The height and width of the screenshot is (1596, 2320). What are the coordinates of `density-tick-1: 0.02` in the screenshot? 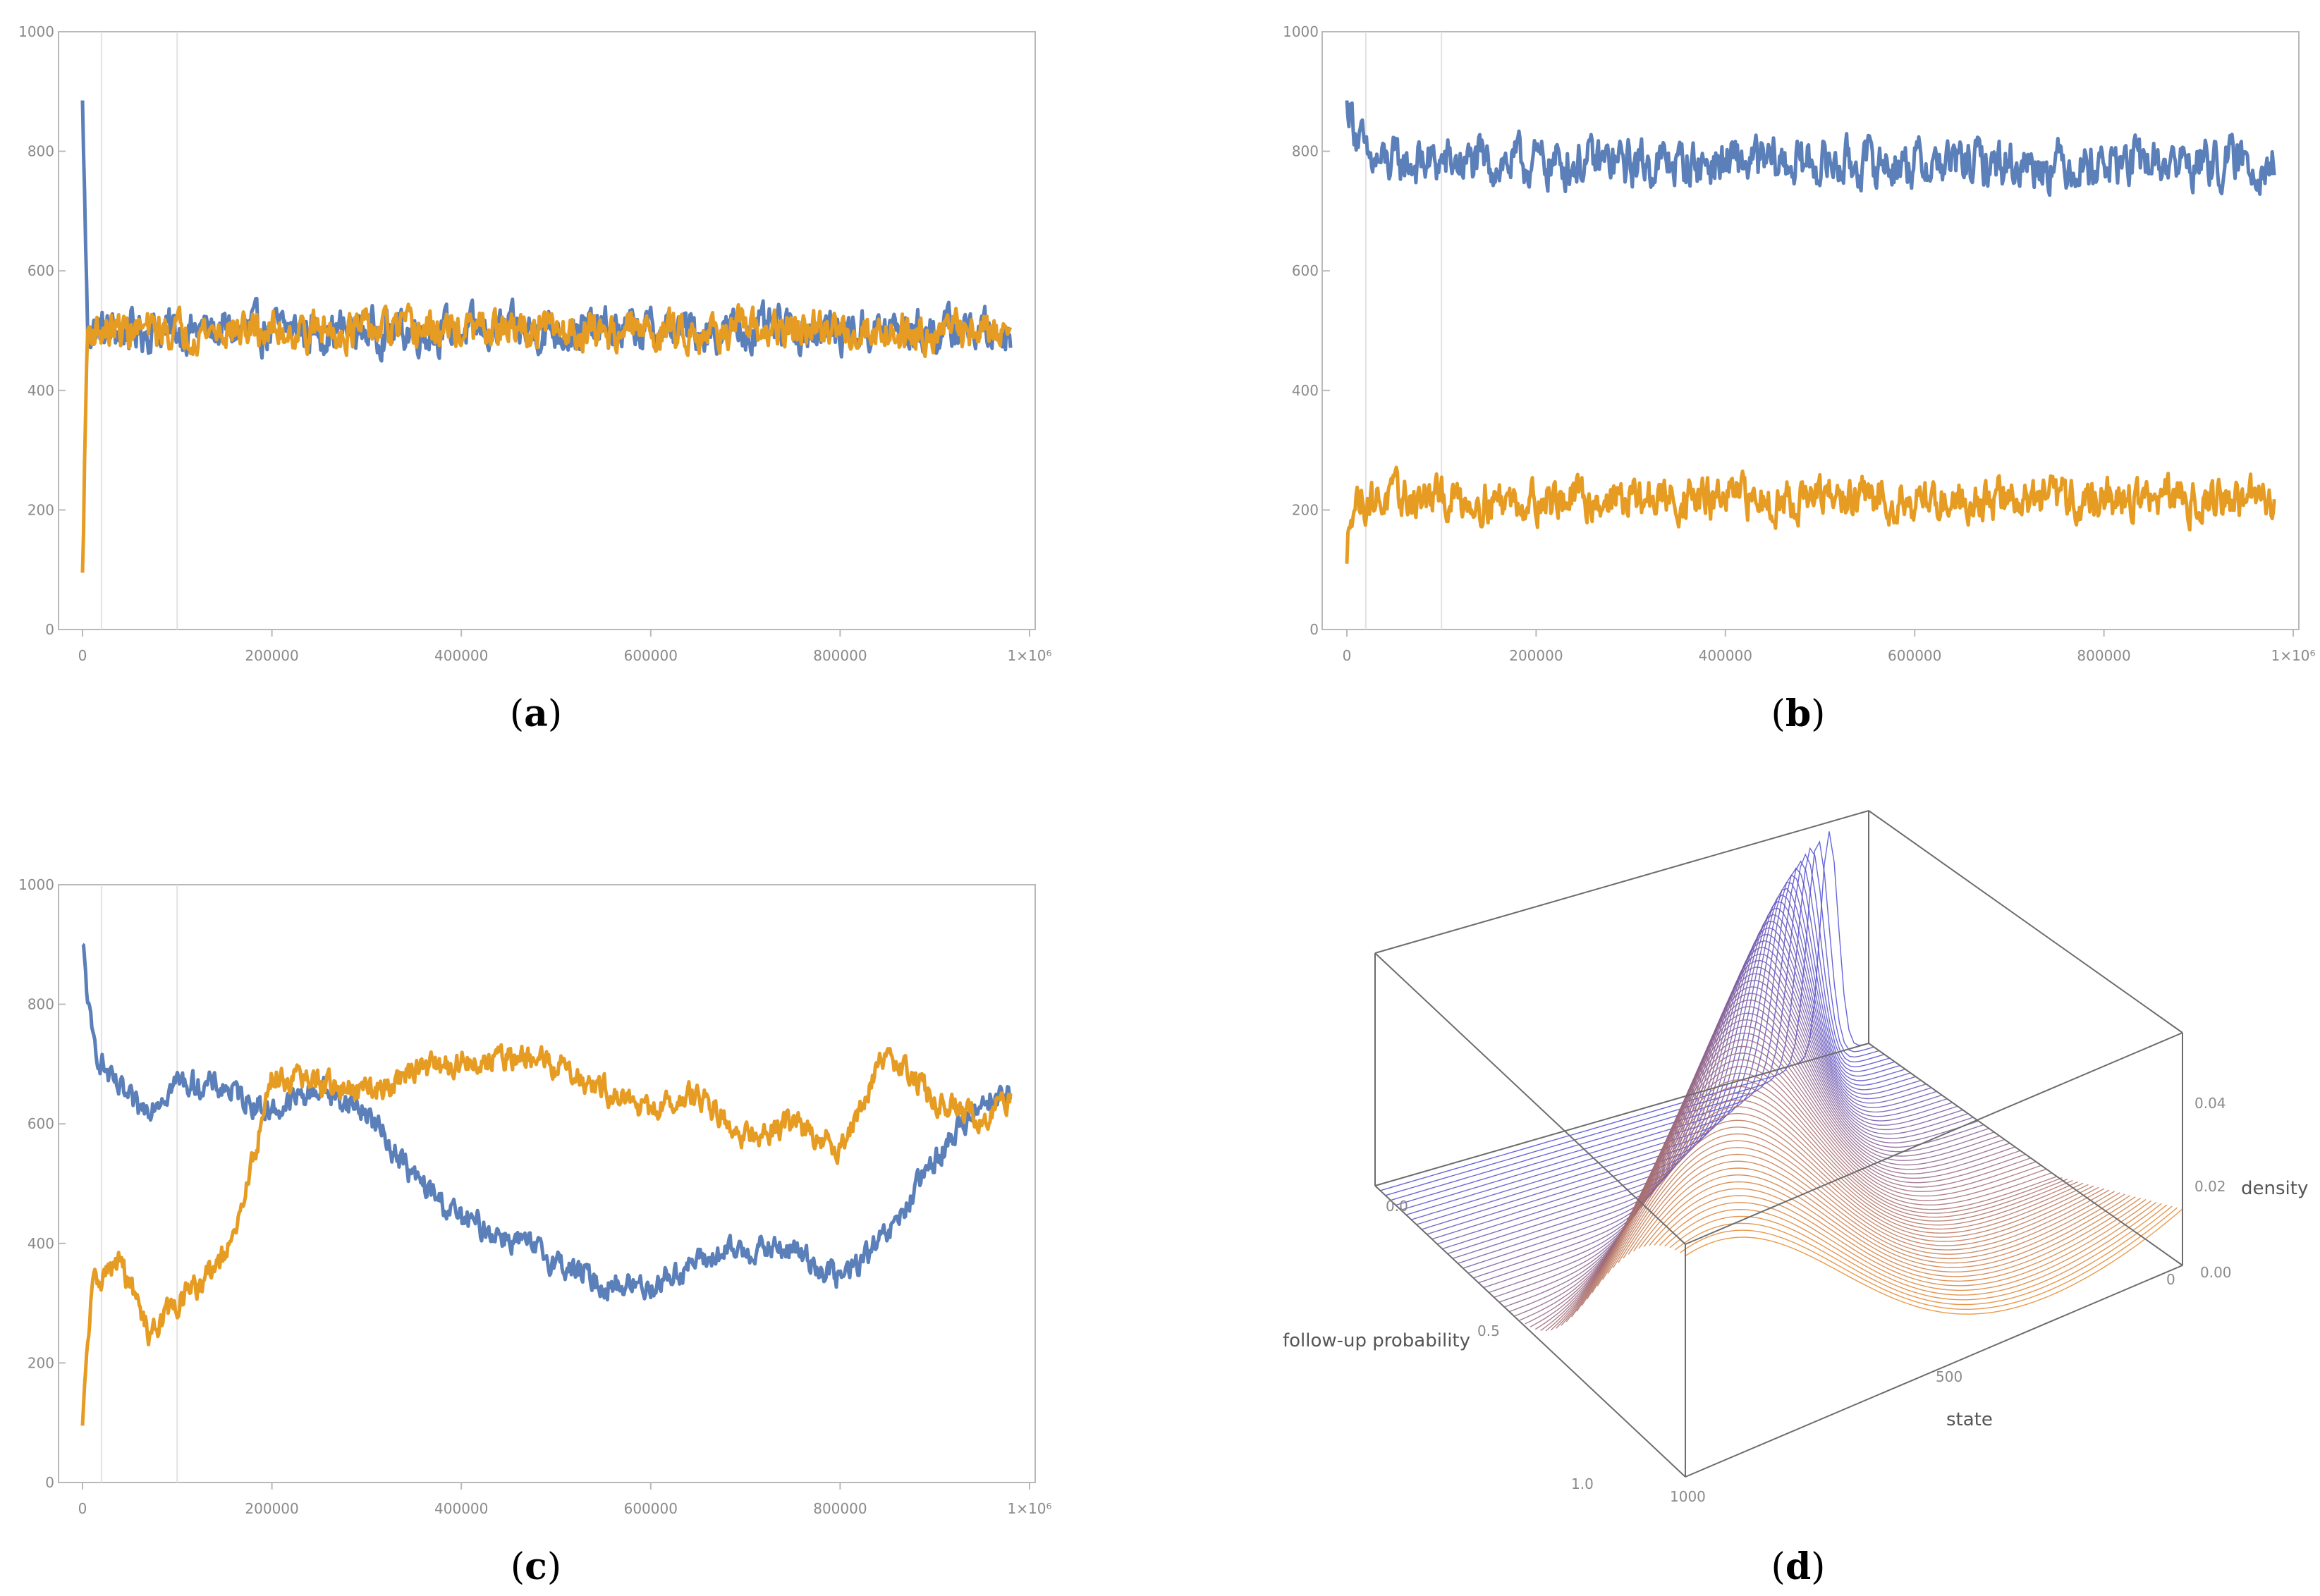 It's located at (2210, 1186).